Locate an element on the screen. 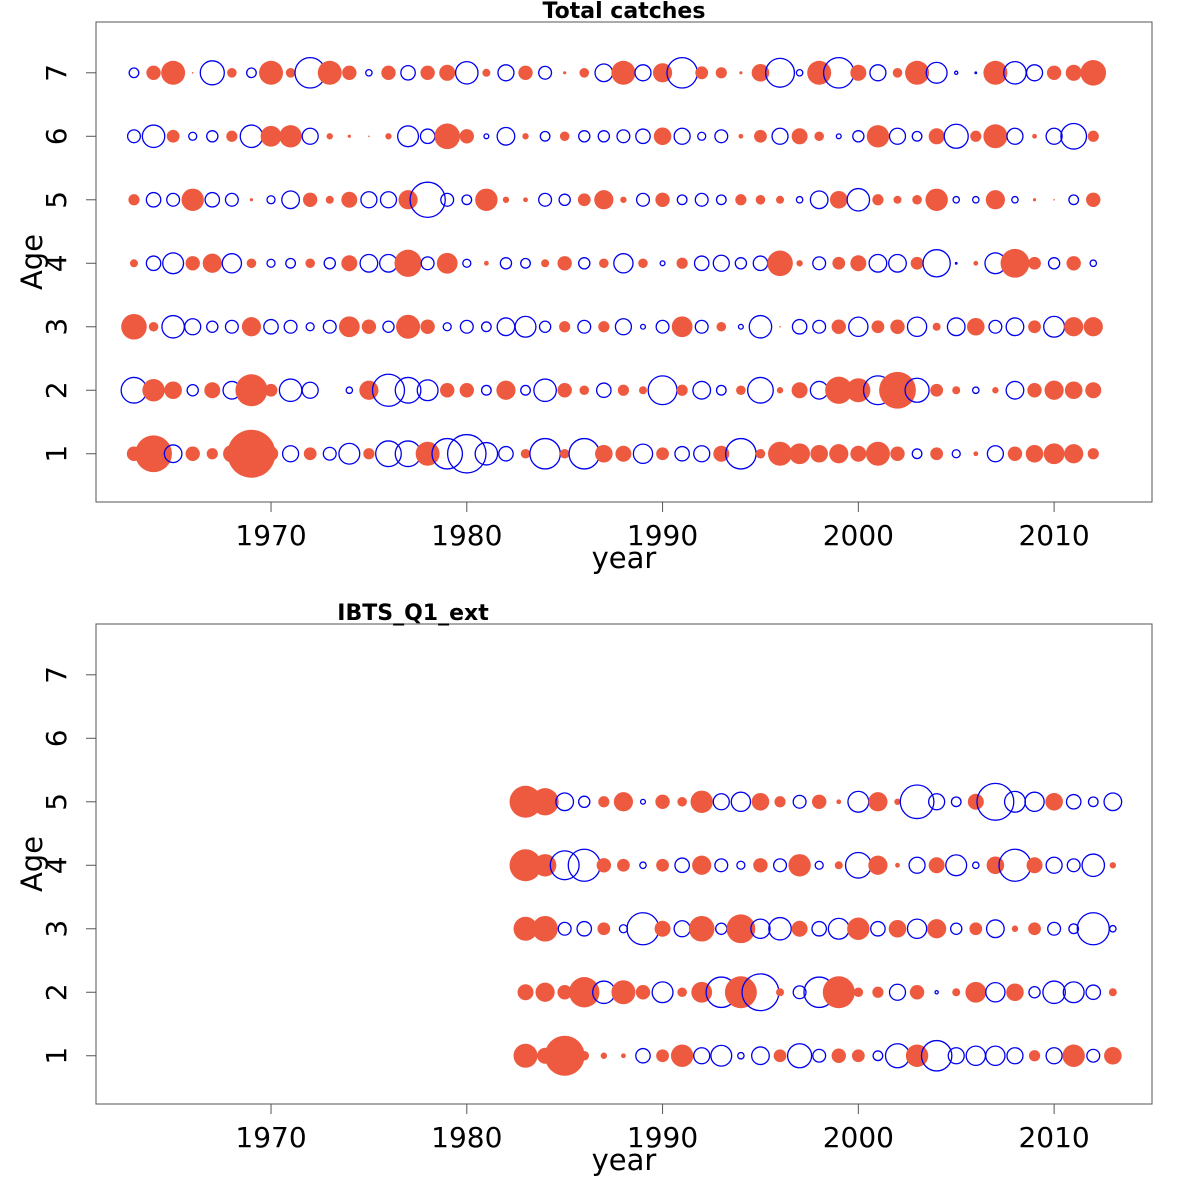 The image size is (1200, 1200). x-tick-label: 1970 is located at coordinates (270, 1137).